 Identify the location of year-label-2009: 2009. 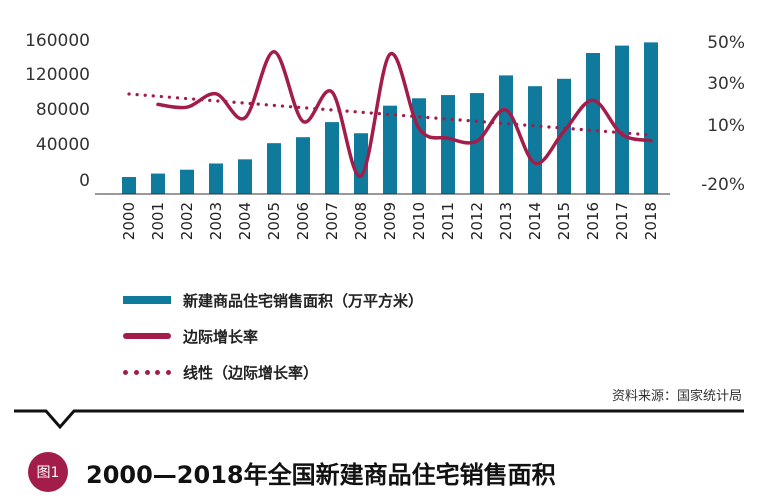
(390, 221).